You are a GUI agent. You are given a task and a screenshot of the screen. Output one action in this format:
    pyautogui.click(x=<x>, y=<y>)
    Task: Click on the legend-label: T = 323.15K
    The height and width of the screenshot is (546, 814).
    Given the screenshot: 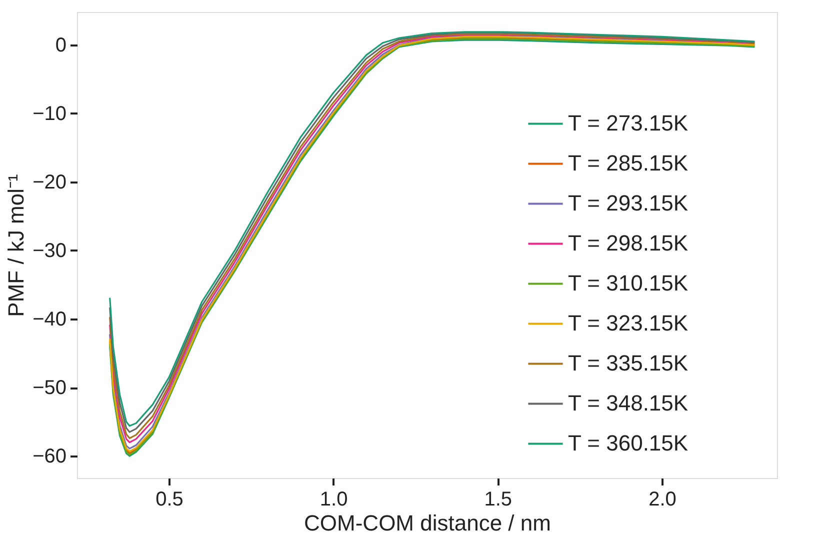 What is the action you would take?
    pyautogui.click(x=628, y=323)
    